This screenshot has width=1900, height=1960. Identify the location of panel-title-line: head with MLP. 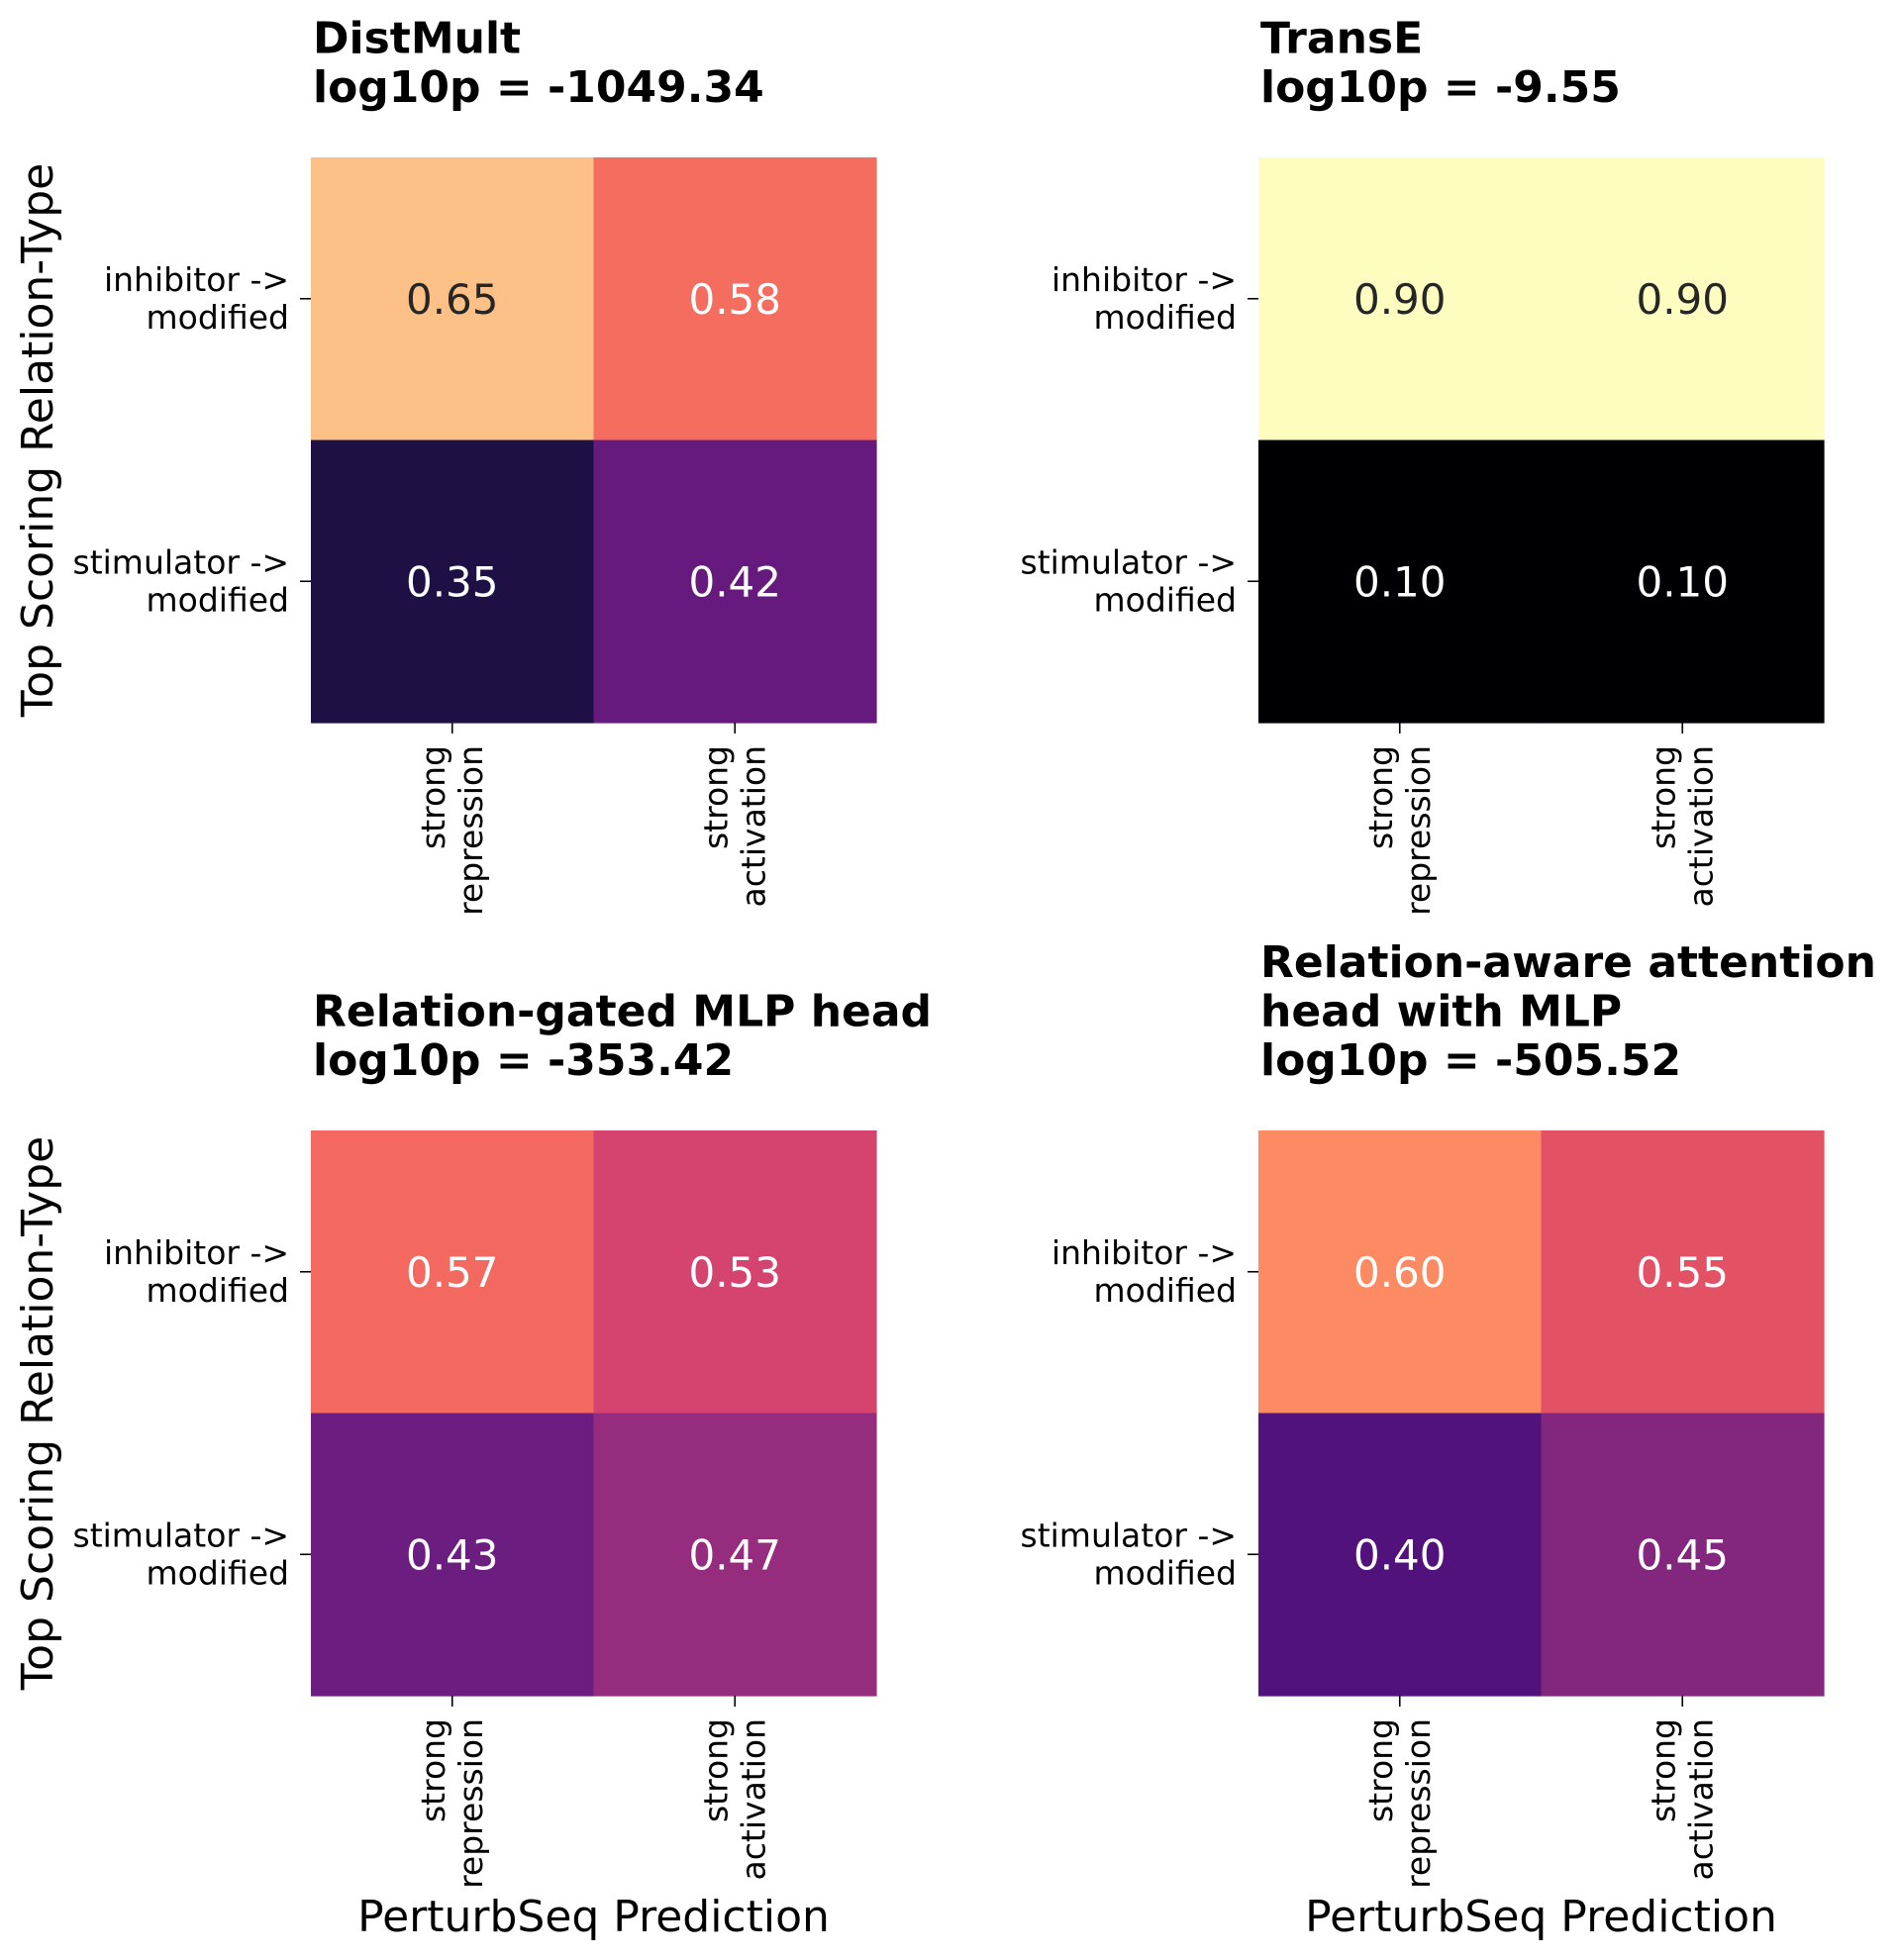
(1441, 1012).